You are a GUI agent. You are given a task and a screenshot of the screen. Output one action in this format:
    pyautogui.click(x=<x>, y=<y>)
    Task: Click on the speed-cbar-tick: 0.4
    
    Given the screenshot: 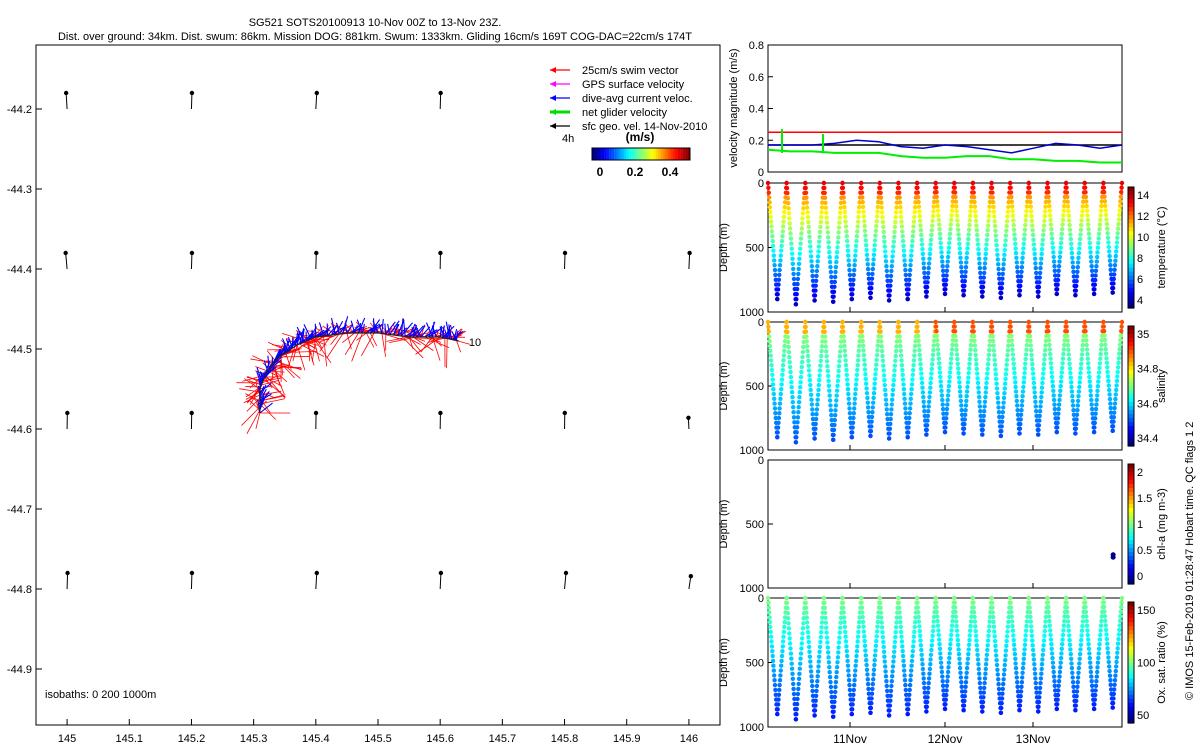 What is the action you would take?
    pyautogui.click(x=670, y=172)
    